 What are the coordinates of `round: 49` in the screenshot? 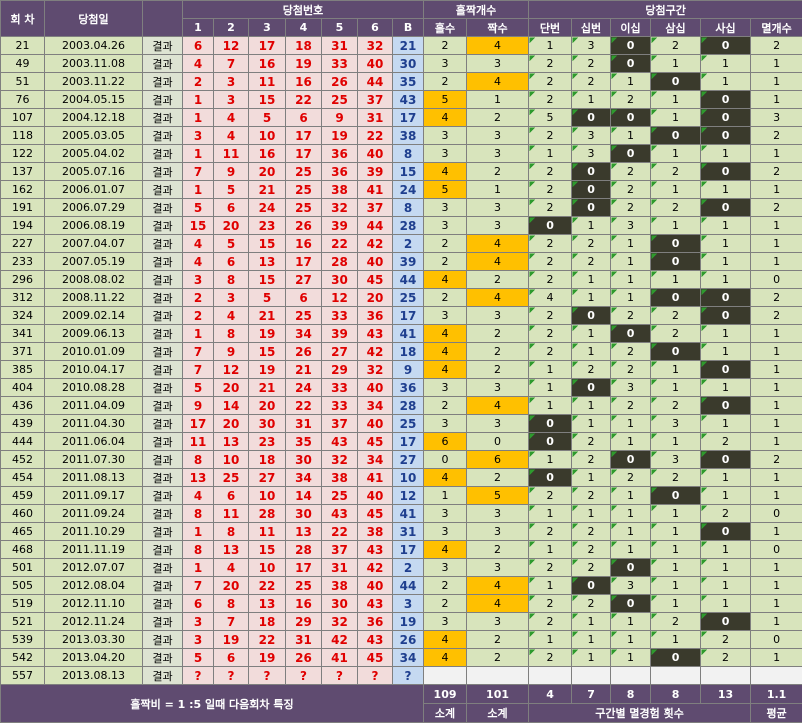 It's located at (22, 63).